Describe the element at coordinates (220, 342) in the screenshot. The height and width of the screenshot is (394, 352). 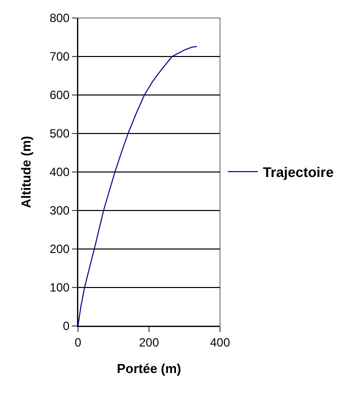
I see `x-tick-label: 400` at that location.